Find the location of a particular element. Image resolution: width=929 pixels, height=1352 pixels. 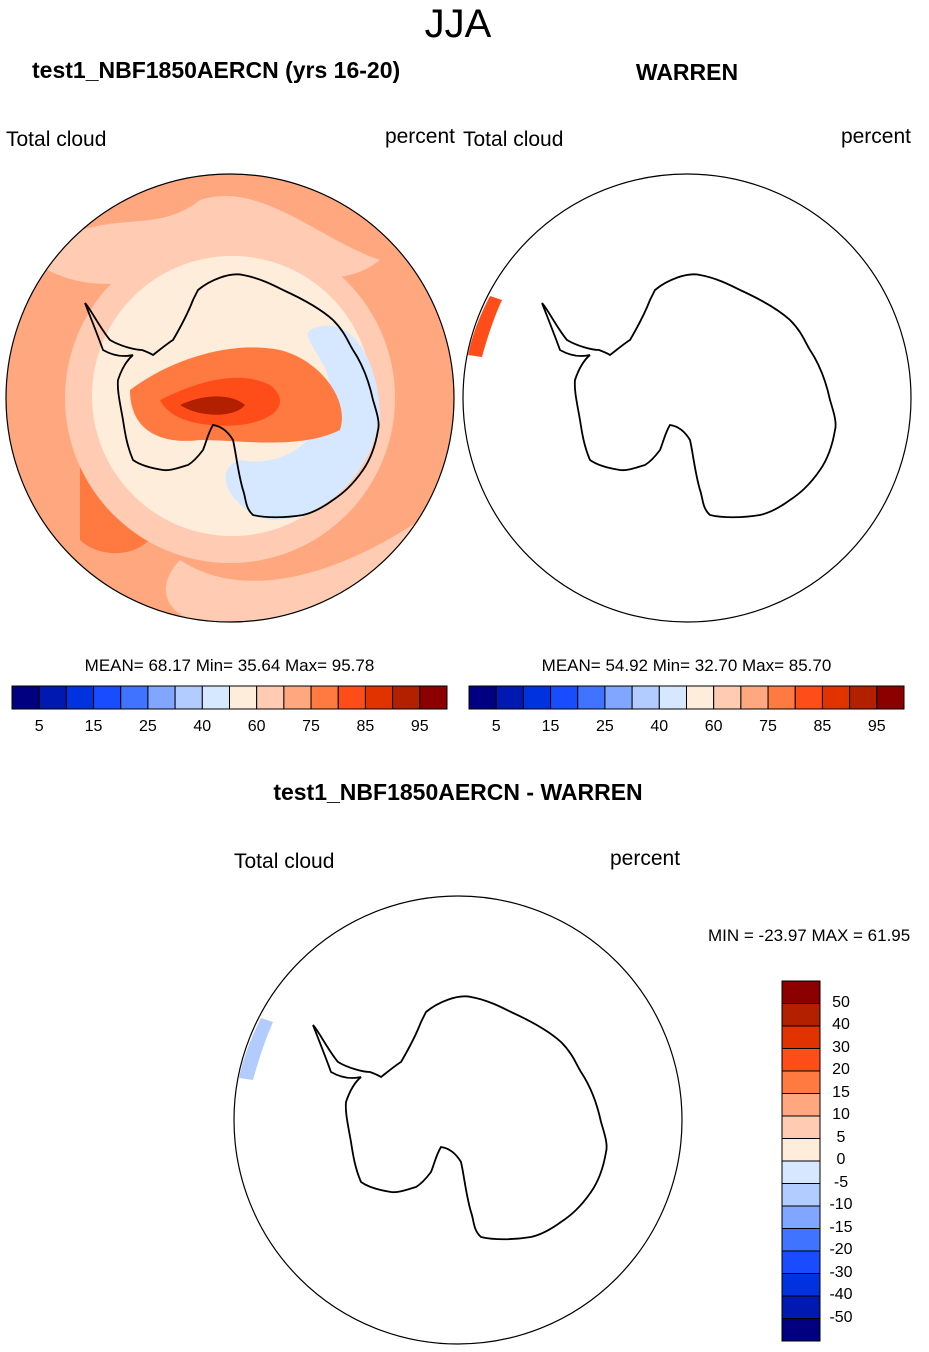

colorbar-tick-label: -20 is located at coordinates (841, 1249).